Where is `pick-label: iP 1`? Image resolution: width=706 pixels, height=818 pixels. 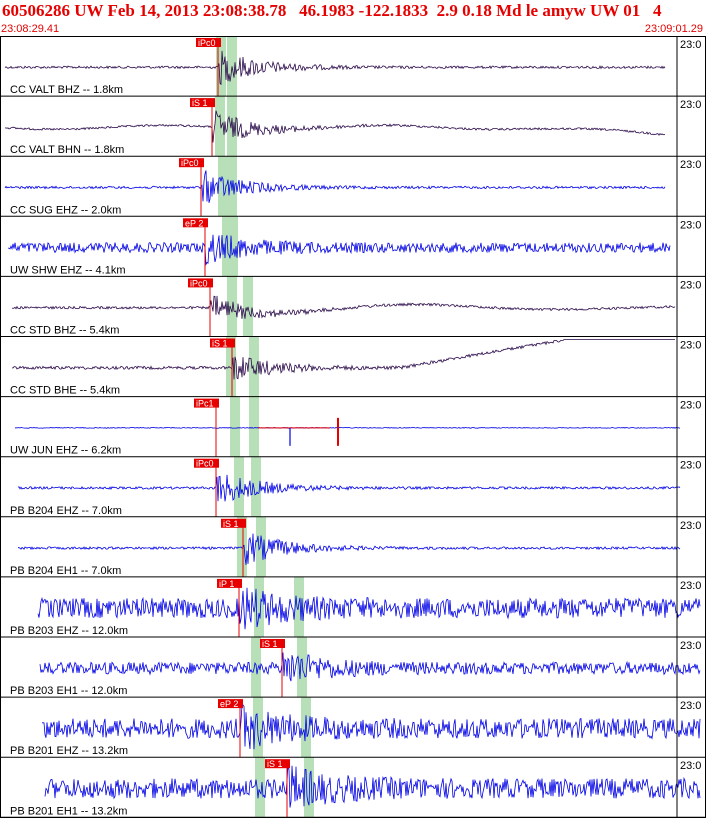
pick-label: iP 1 is located at coordinates (226, 584).